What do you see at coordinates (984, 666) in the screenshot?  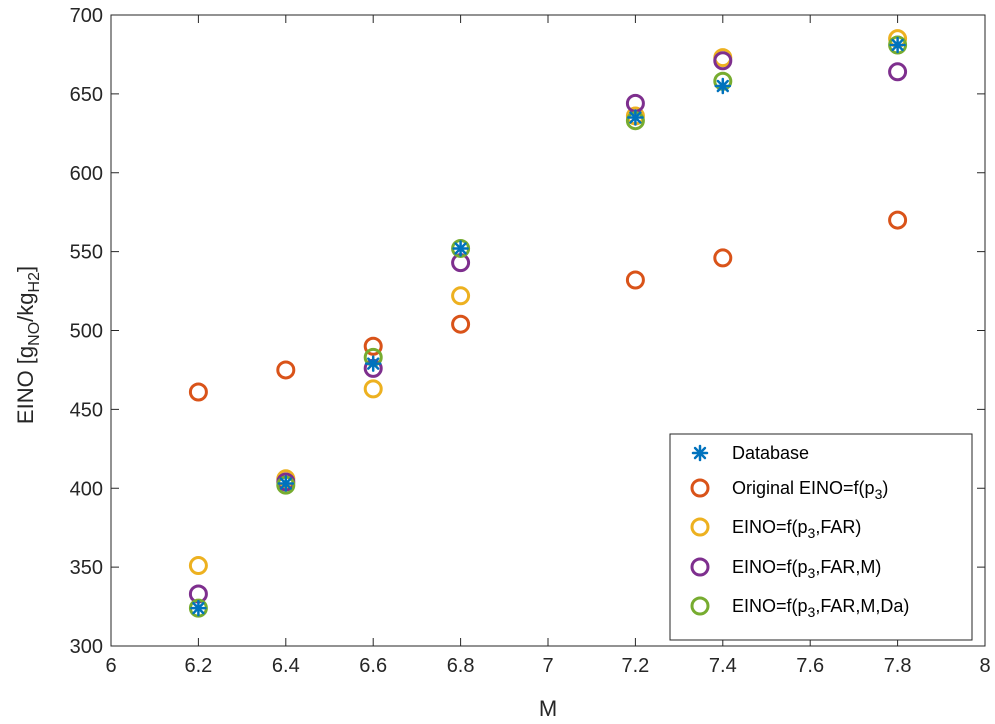 I see `x-tick-label: 8` at bounding box center [984, 666].